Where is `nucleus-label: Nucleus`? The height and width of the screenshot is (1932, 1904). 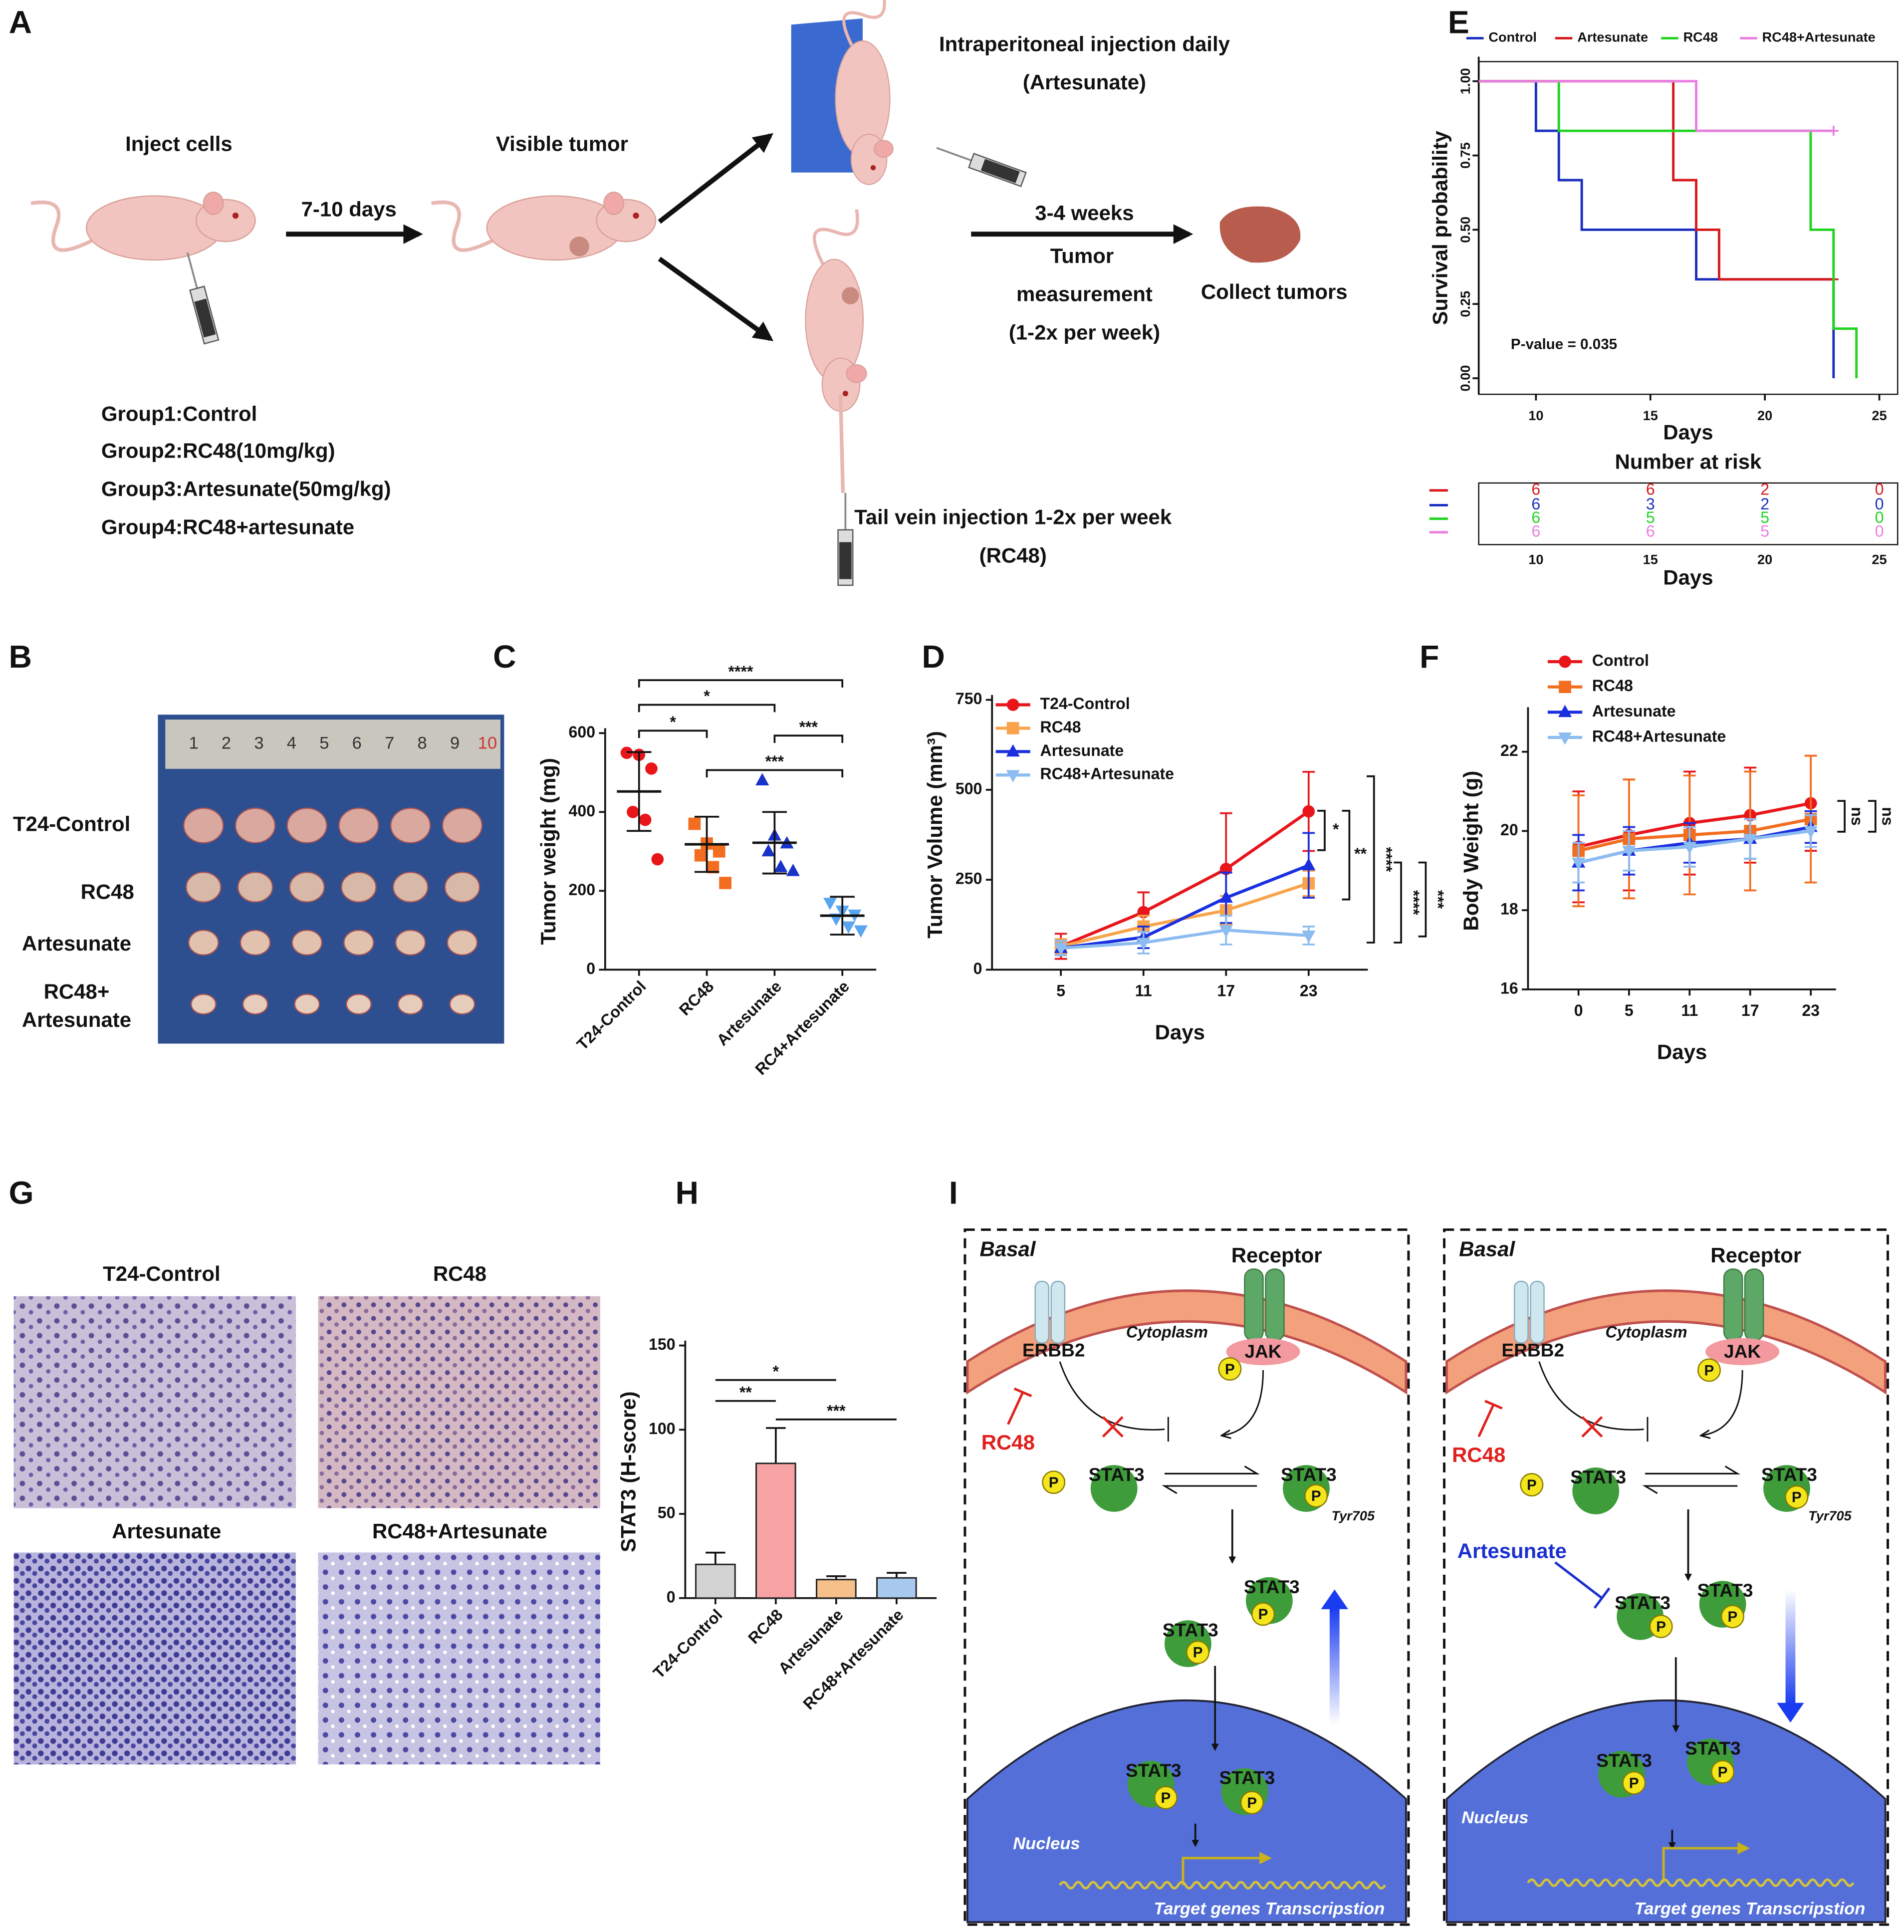
nucleus-label: Nucleus is located at coordinates (1046, 1843).